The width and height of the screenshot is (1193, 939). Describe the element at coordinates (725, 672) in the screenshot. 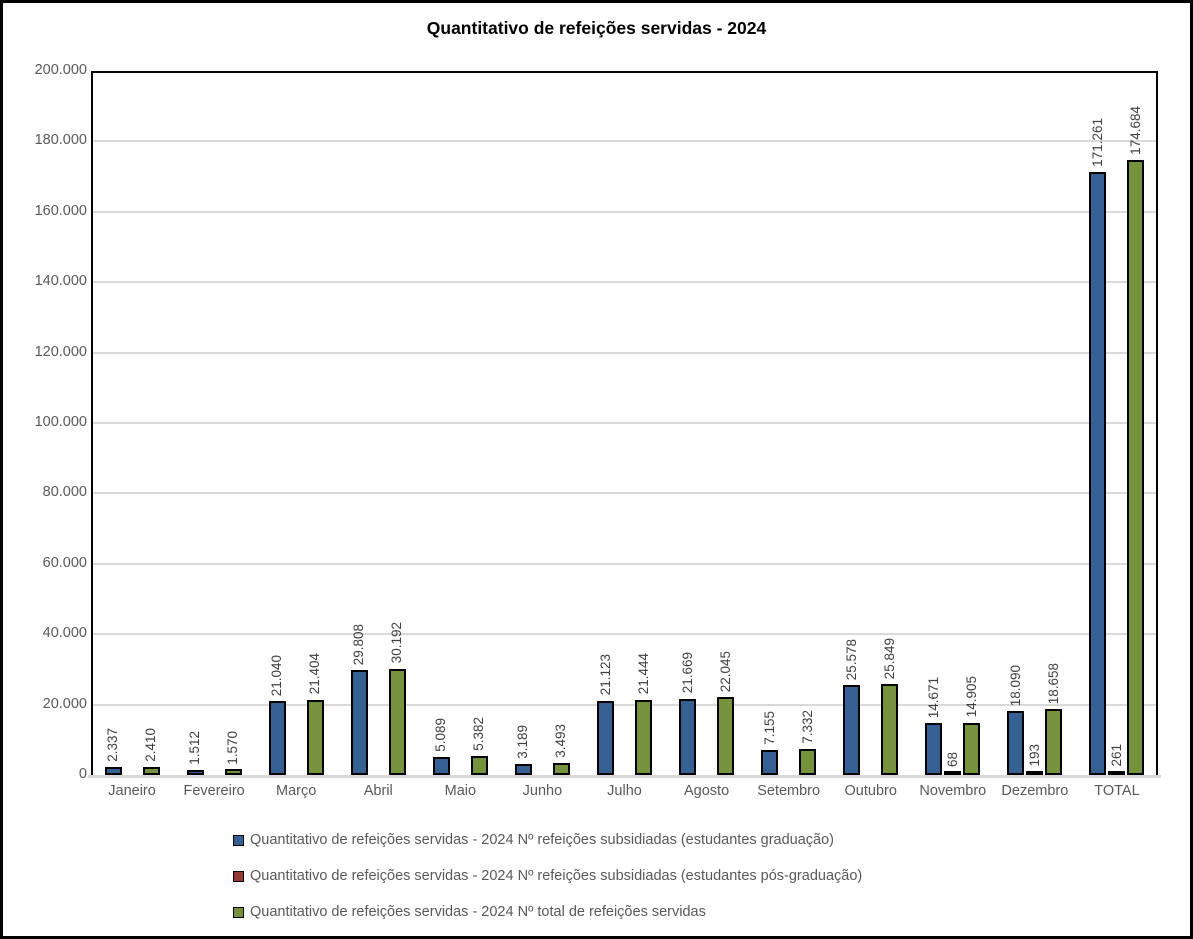

I see `bar-data-label: 22.045` at that location.